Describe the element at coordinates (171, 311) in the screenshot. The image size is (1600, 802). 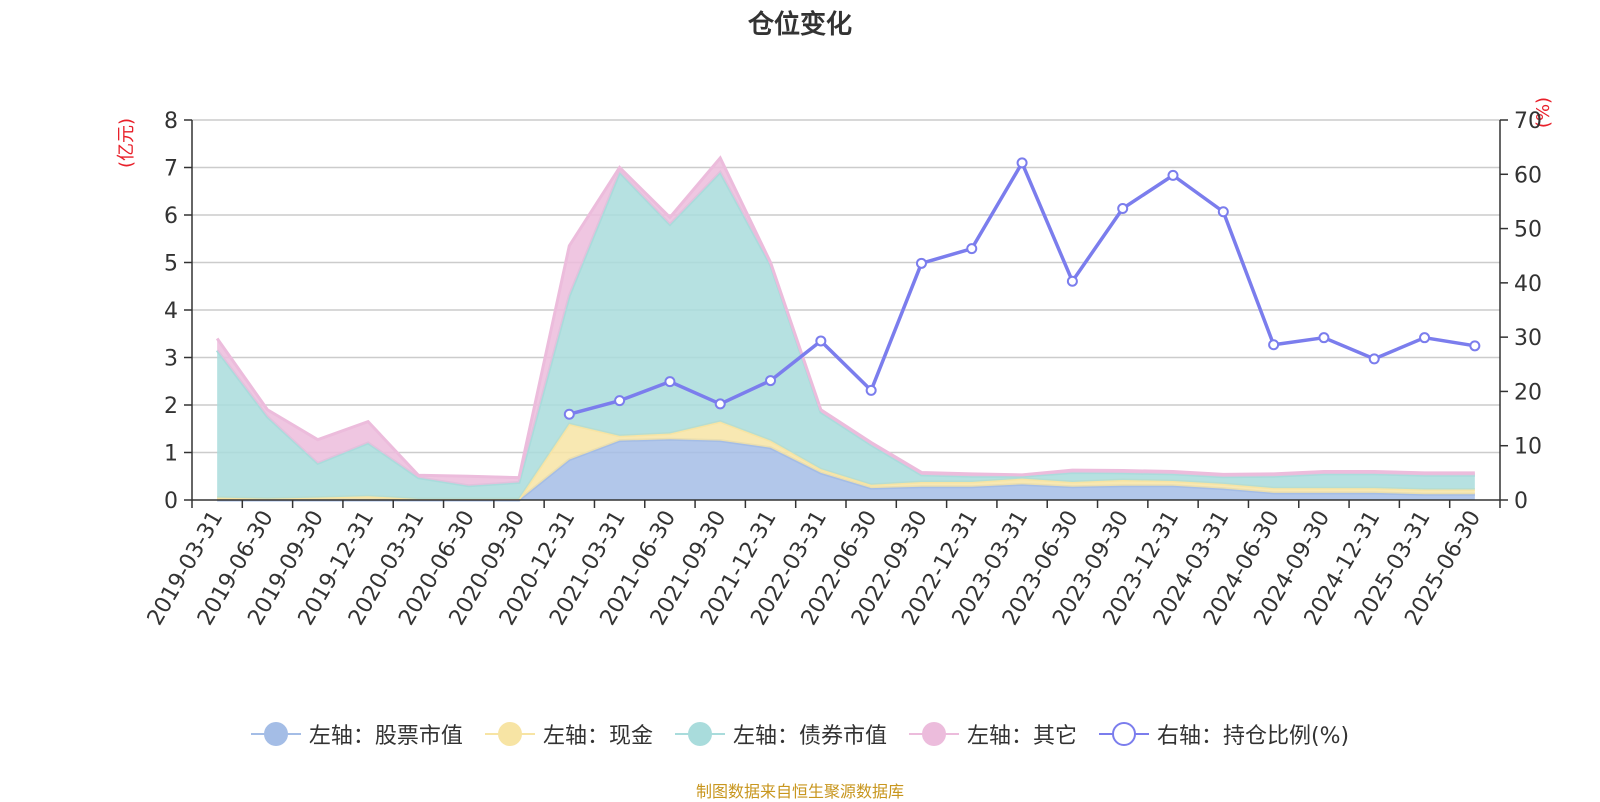
I see `left-tick-label: 4` at that location.